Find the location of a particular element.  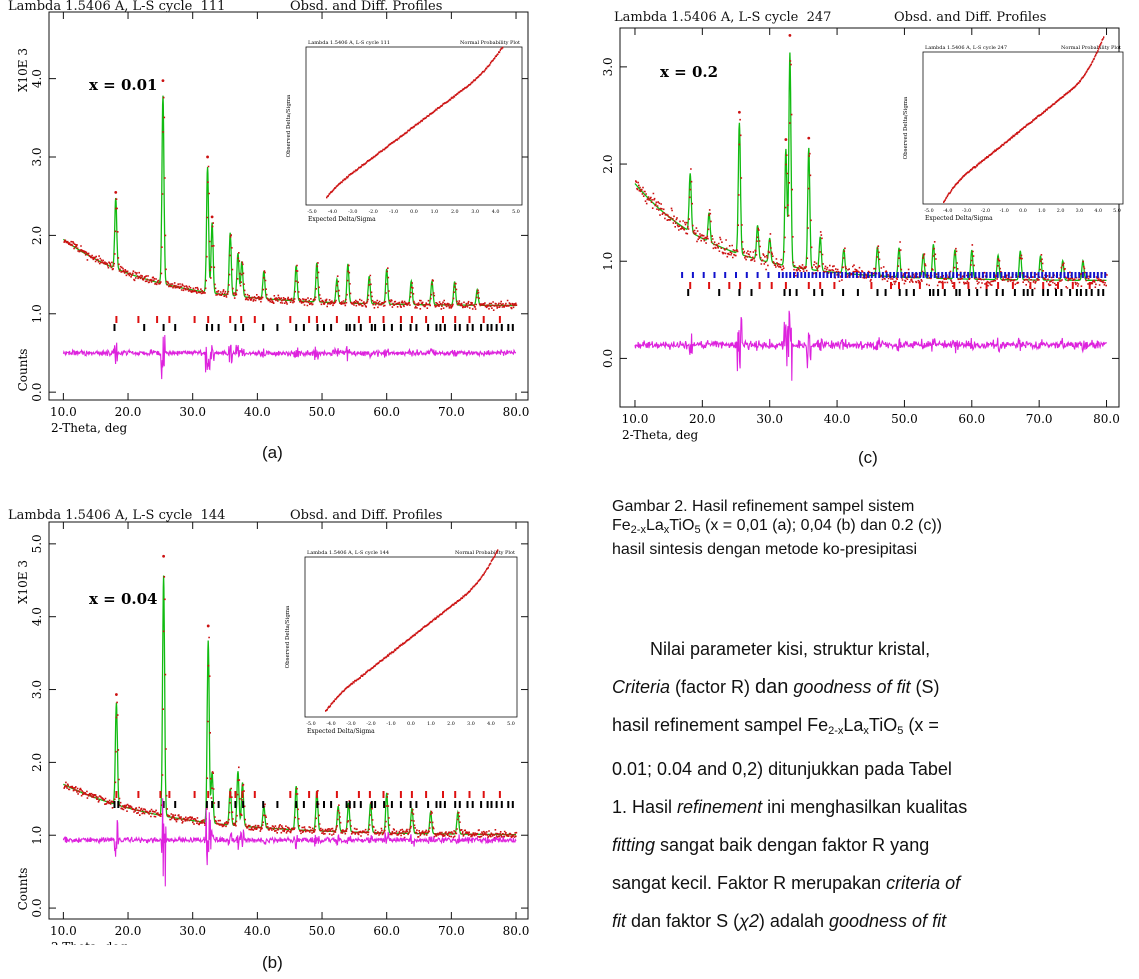

inset-x-tick: -4.0 is located at coordinates (947, 211).